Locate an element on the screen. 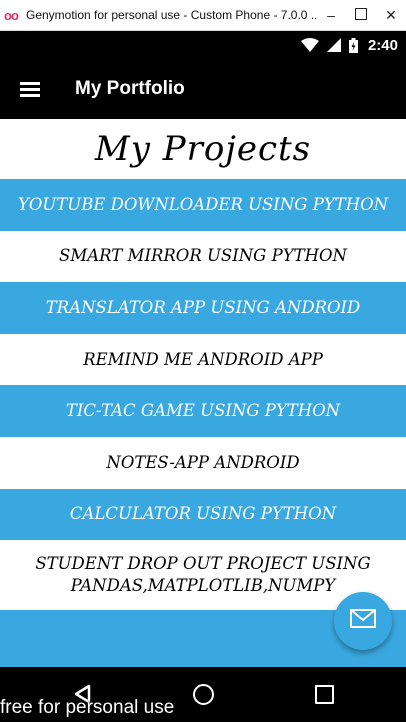 The height and width of the screenshot is (722, 406). project-item: REMIND ME ANDROID APP is located at coordinates (203, 359).